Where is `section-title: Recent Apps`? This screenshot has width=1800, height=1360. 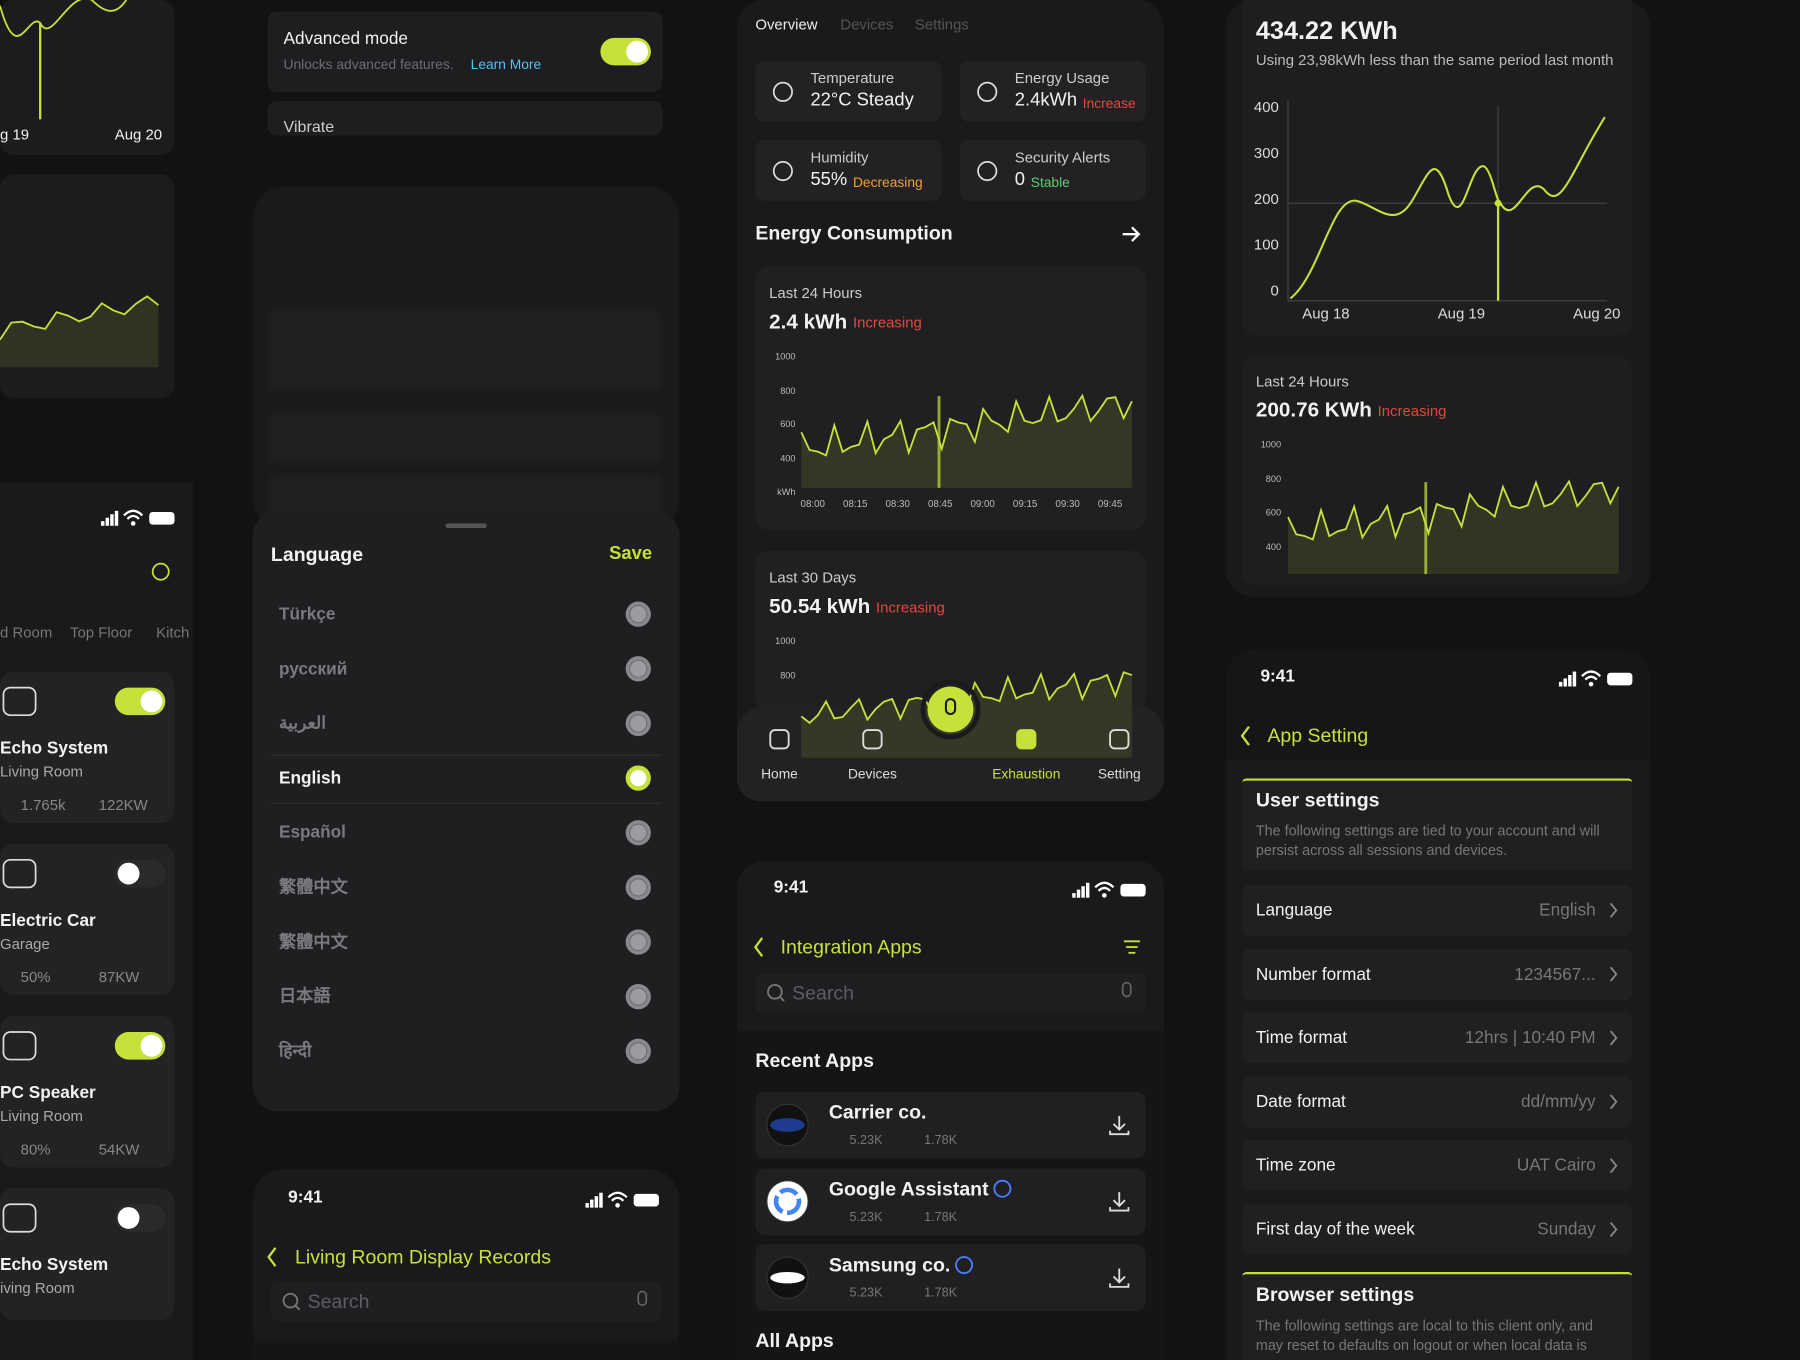 section-title: Recent Apps is located at coordinates (814, 1060).